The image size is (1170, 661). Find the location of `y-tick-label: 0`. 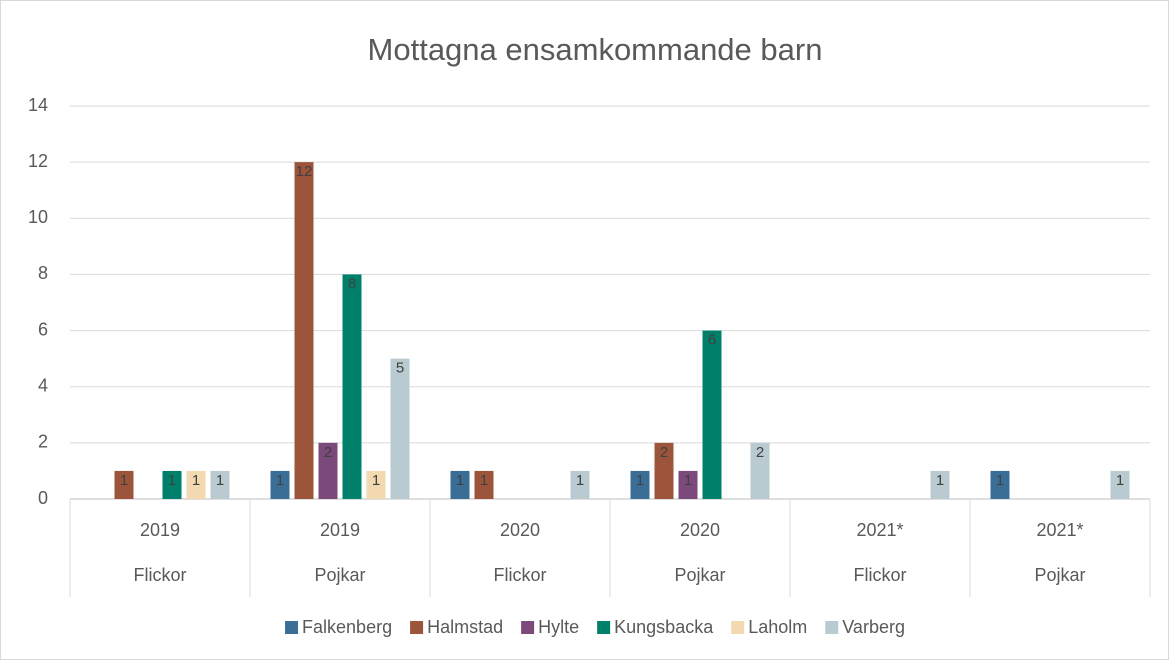

y-tick-label: 0 is located at coordinates (43, 498).